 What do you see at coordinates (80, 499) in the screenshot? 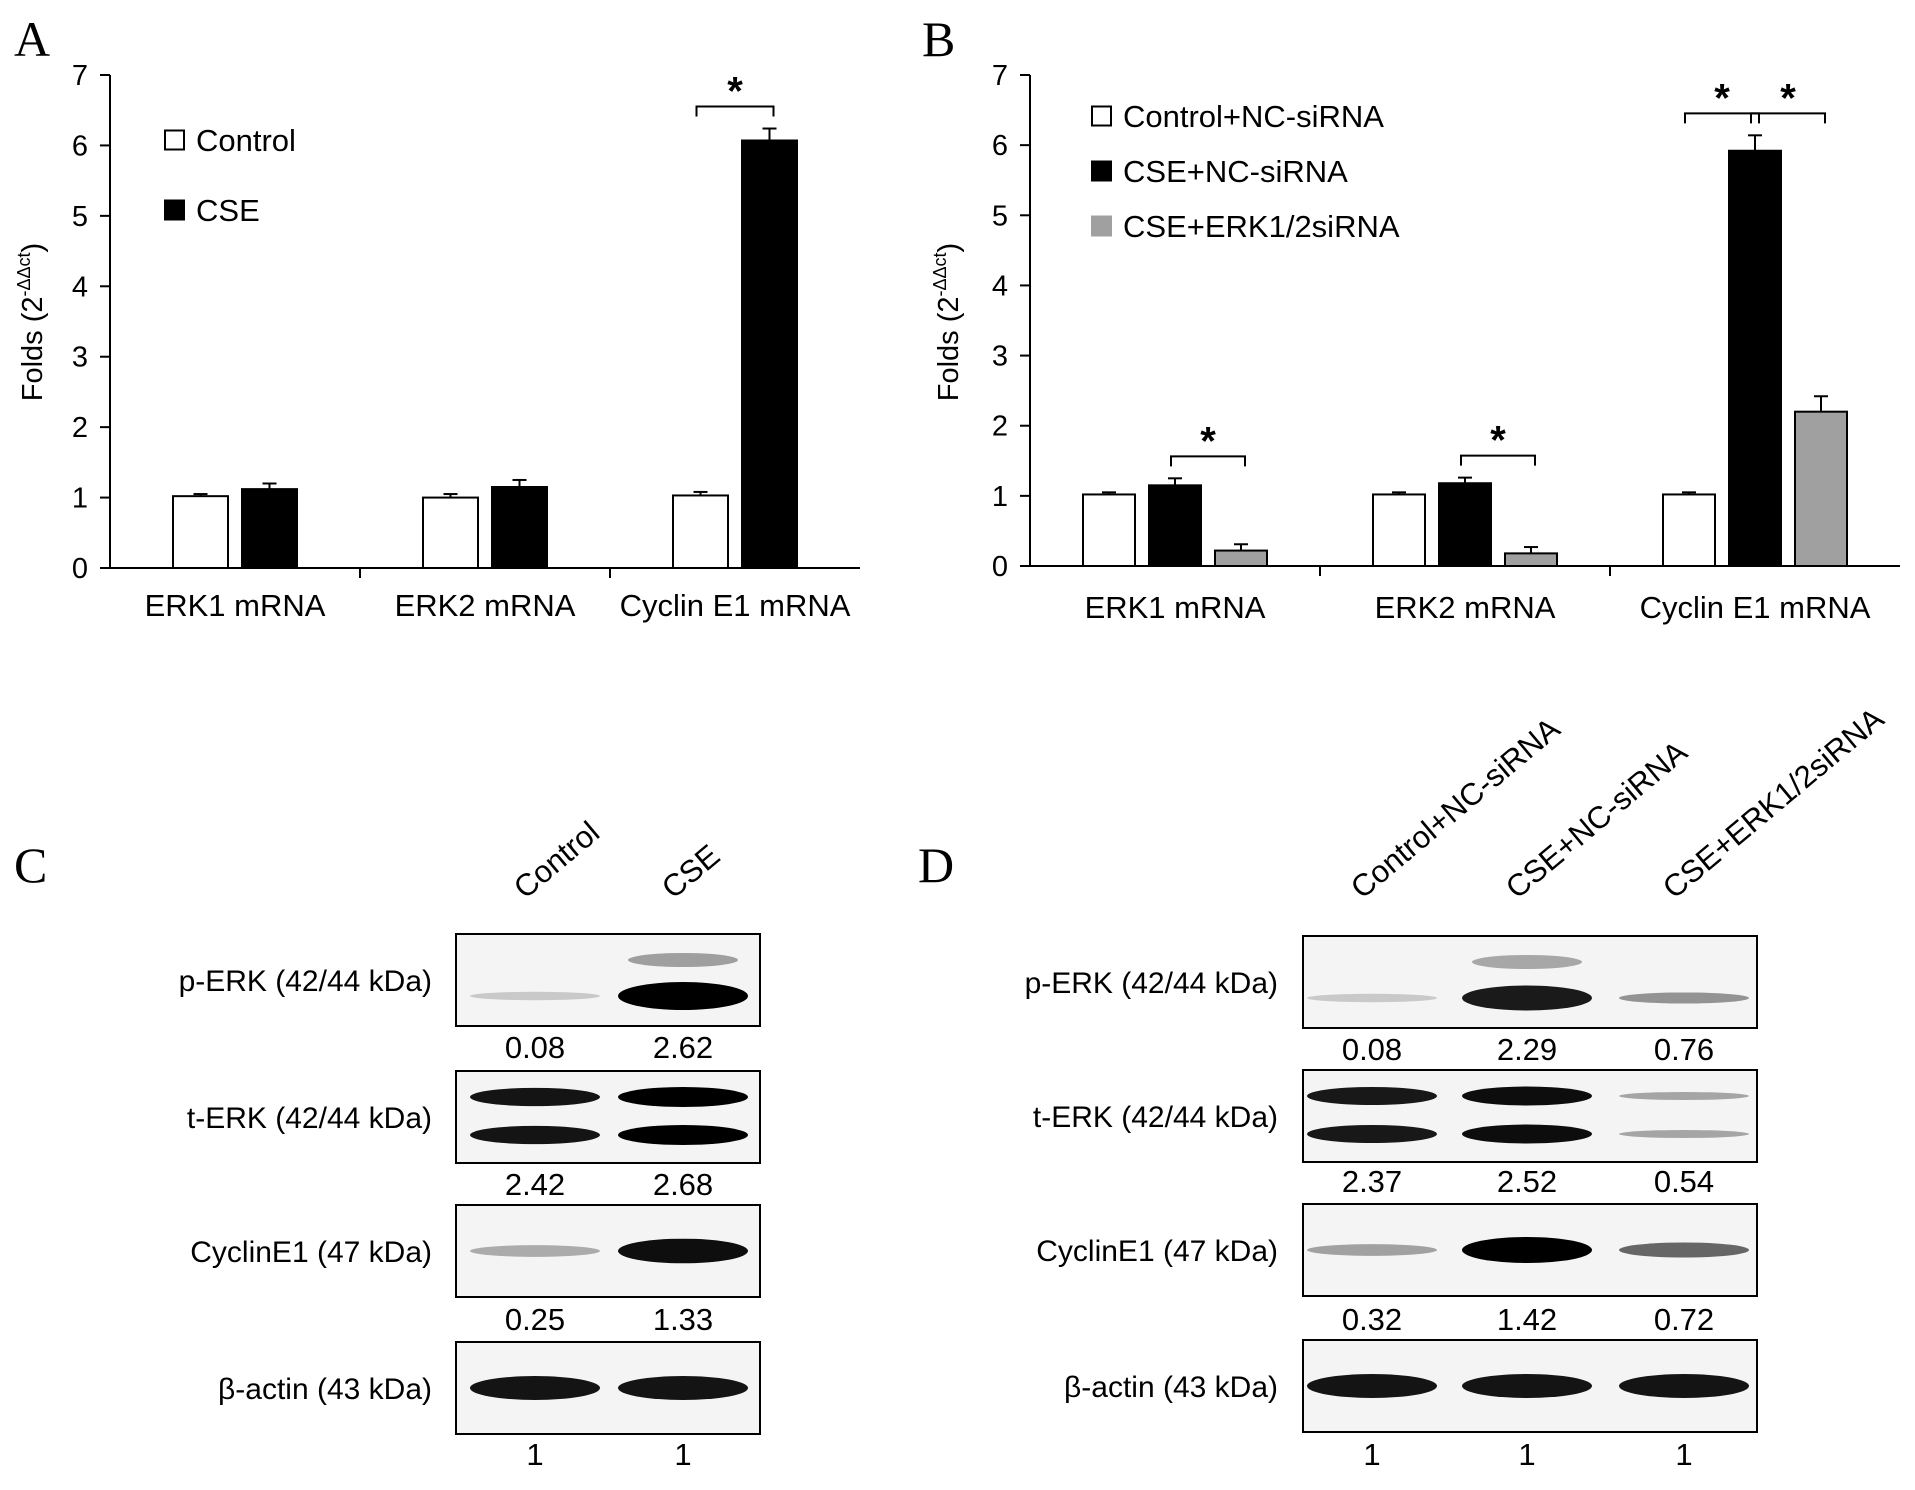
I see `y-tick-label: 1` at bounding box center [80, 499].